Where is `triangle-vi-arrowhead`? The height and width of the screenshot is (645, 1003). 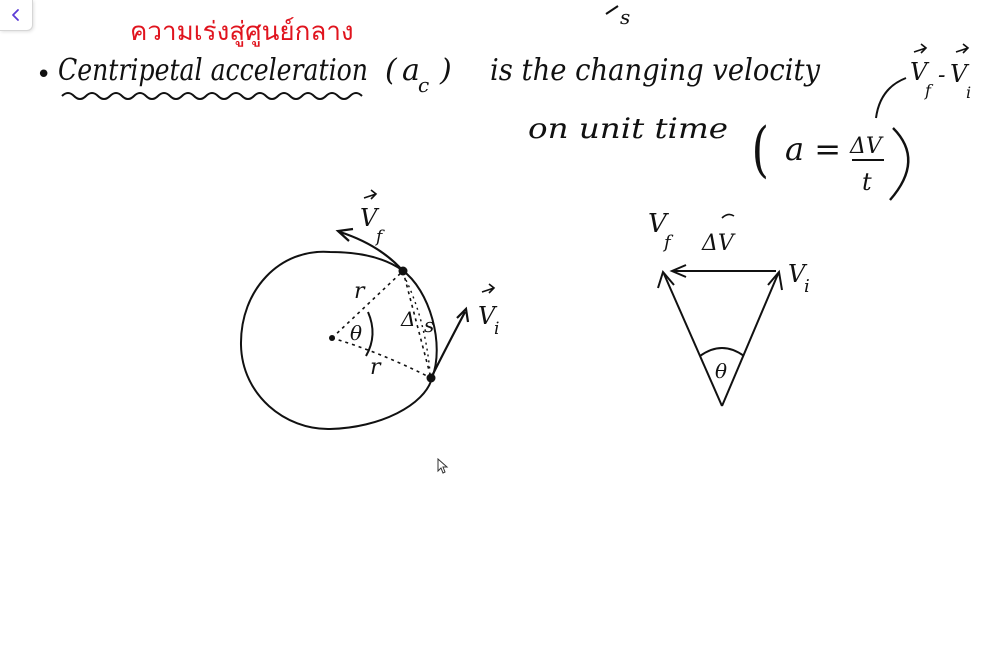 triangle-vi-arrowhead is located at coordinates (775, 280).